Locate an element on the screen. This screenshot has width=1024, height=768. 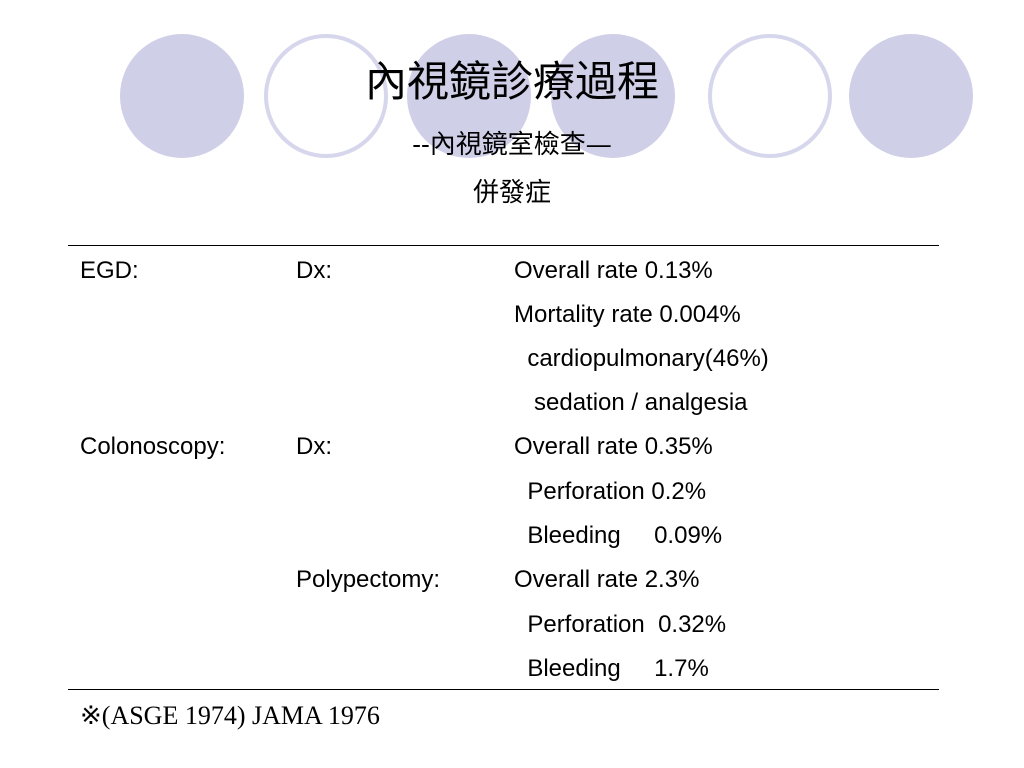
table-top-rule is located at coordinates (503, 245).